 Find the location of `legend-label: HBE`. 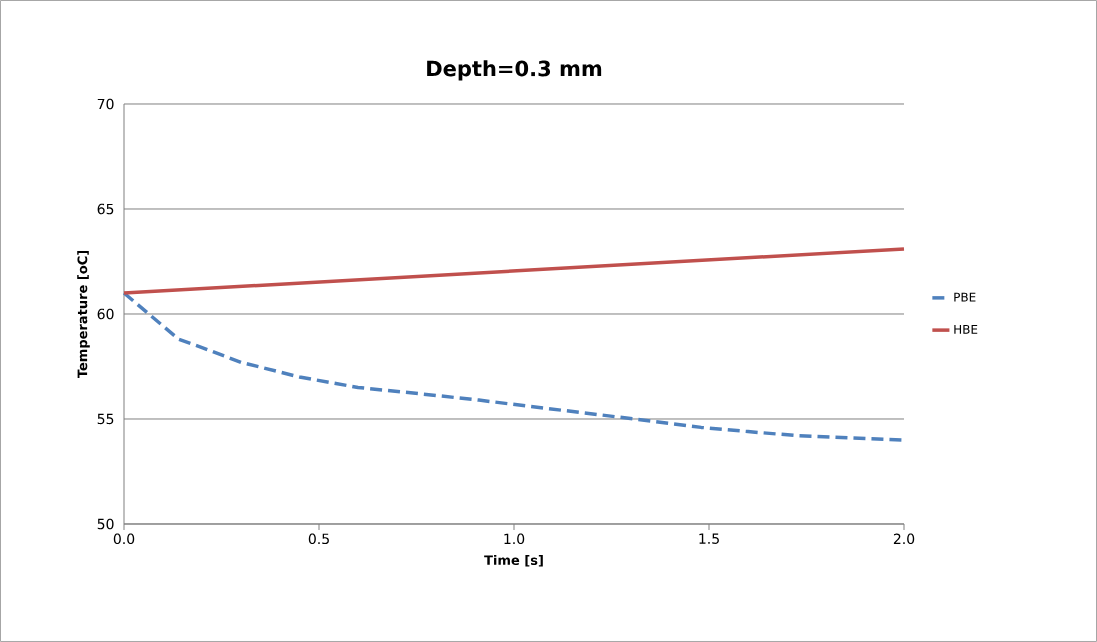

legend-label: HBE is located at coordinates (966, 329).